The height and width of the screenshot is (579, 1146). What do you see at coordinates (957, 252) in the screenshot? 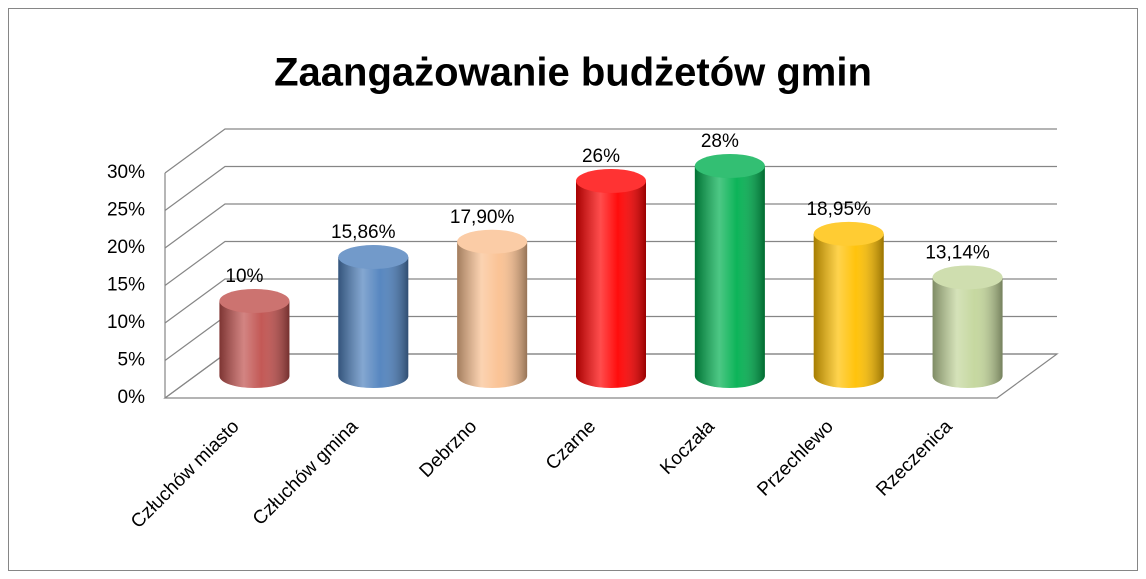
I see `value-label: 13,14%` at bounding box center [957, 252].